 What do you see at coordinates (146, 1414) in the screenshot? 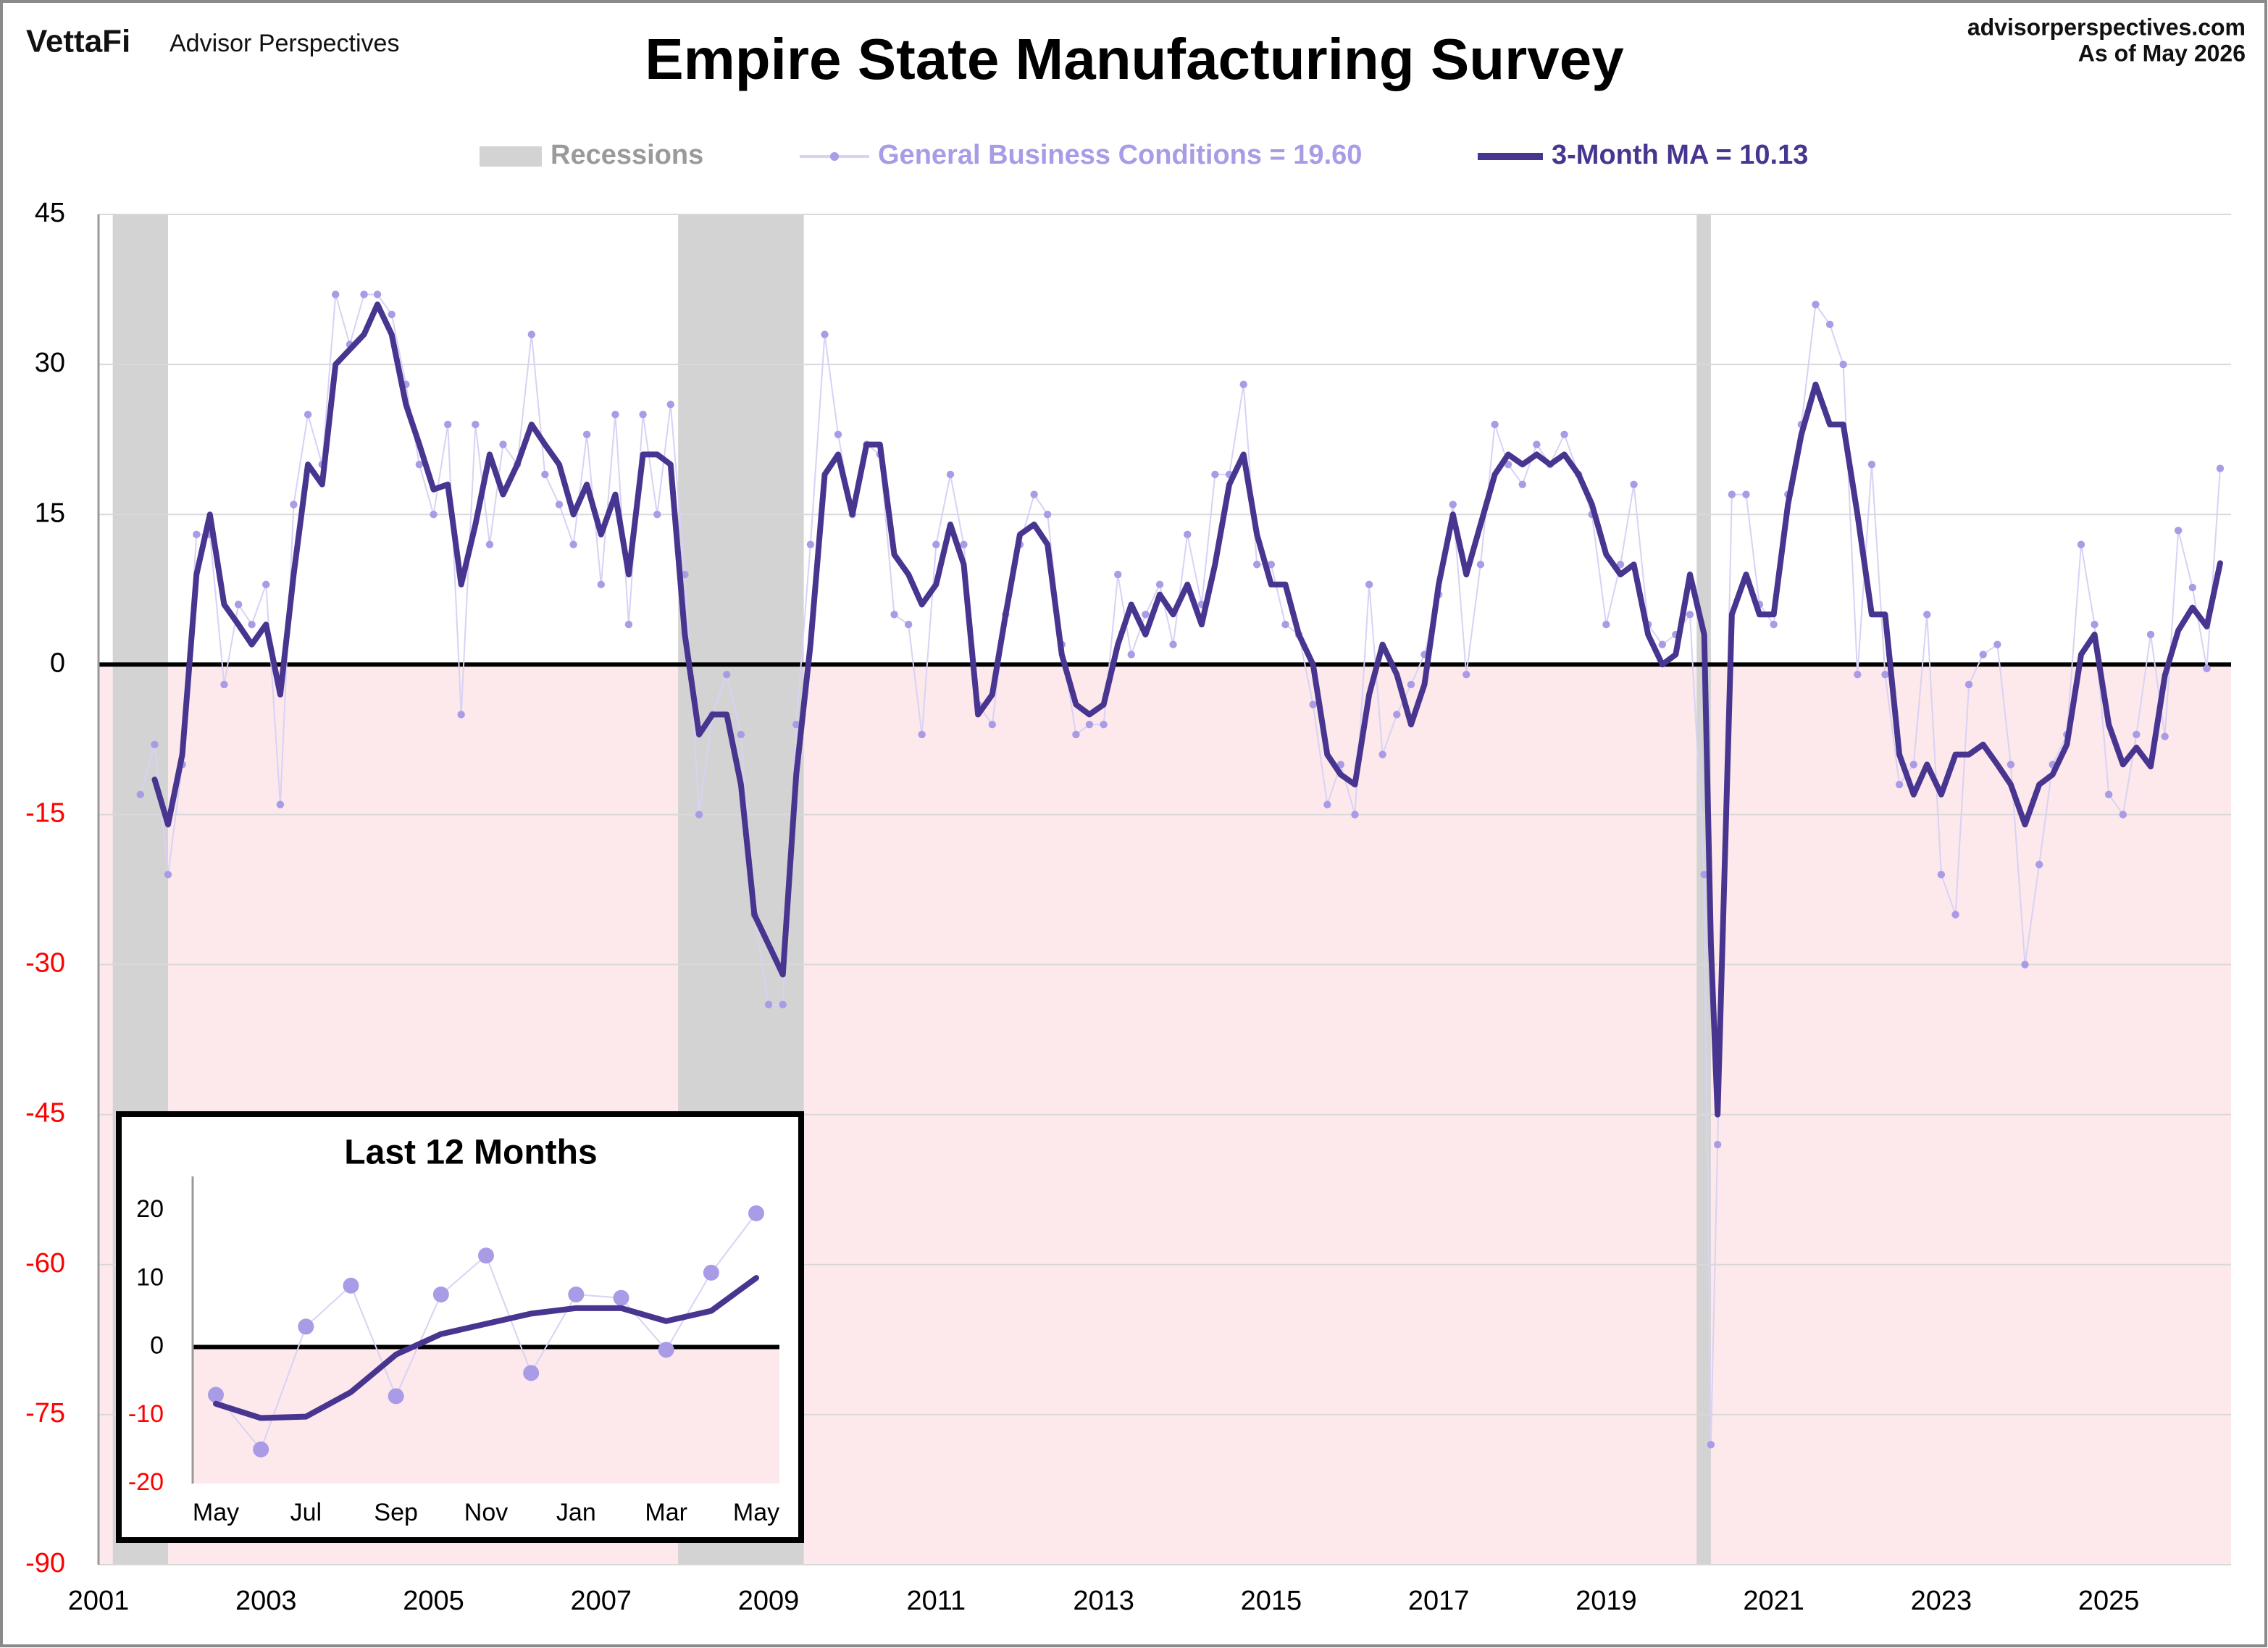
I see `y-tick-label: -10` at bounding box center [146, 1414].